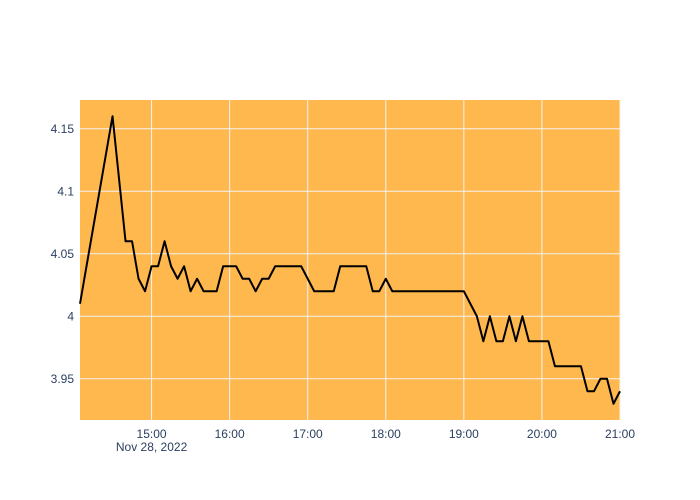 This screenshot has height=500, width=700. I want to click on x-tick-date-label: Nov 28, 2022, so click(152, 447).